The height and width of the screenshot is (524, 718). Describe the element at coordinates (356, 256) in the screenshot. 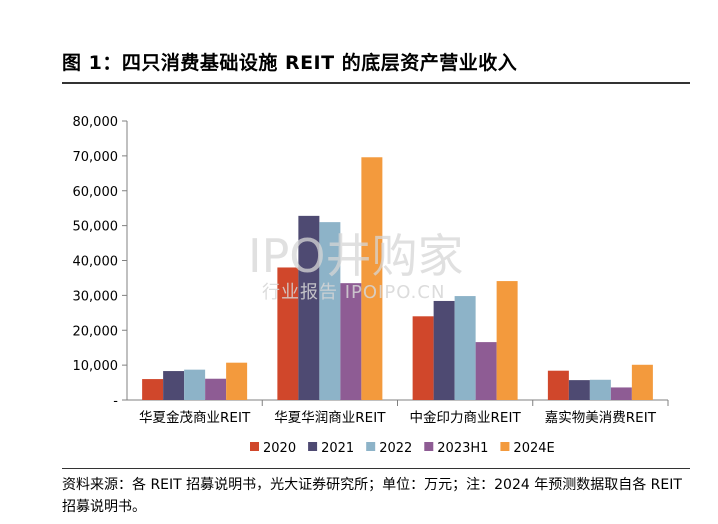

I see `watermark-main: IPO井购家` at that location.